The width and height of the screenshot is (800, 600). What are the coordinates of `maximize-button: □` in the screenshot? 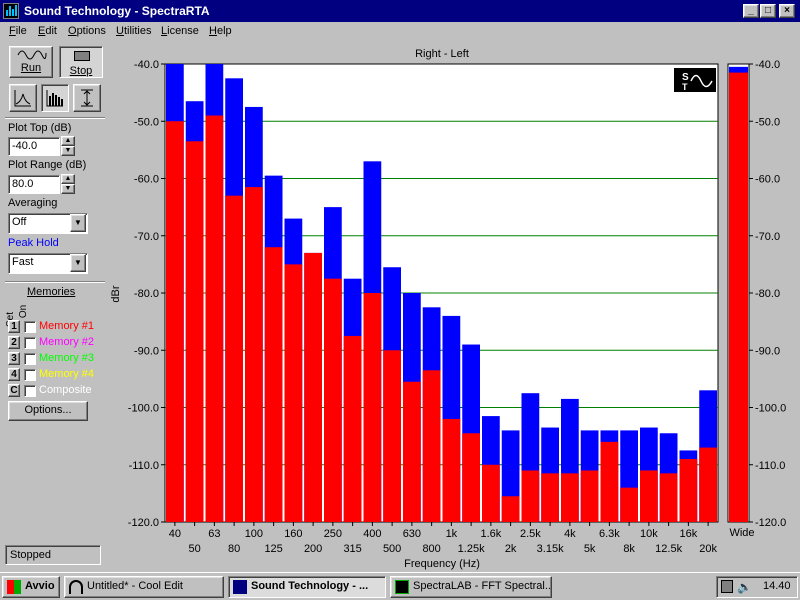 It's located at (768, 11).